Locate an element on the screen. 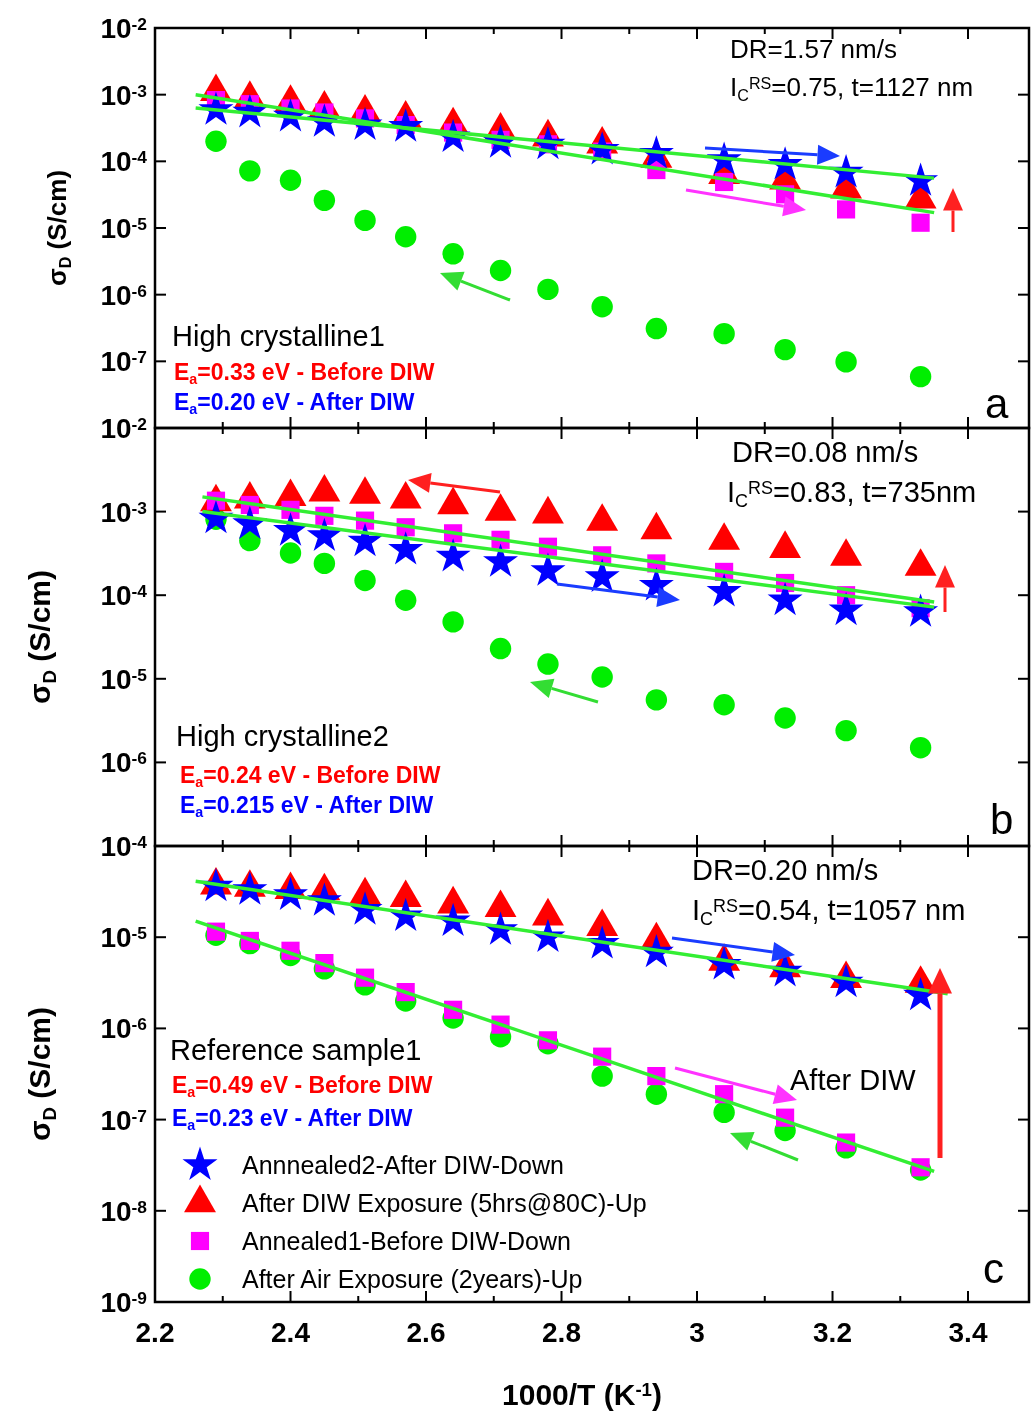 The height and width of the screenshot is (1419, 1033). x-tick-label: 2.2 is located at coordinates (155, 1332).